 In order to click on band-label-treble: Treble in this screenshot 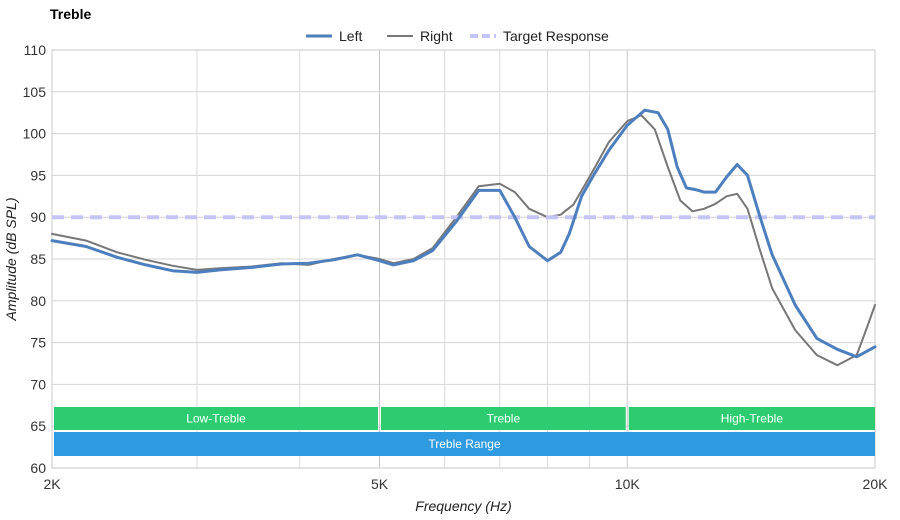, I will do `click(504, 419)`.